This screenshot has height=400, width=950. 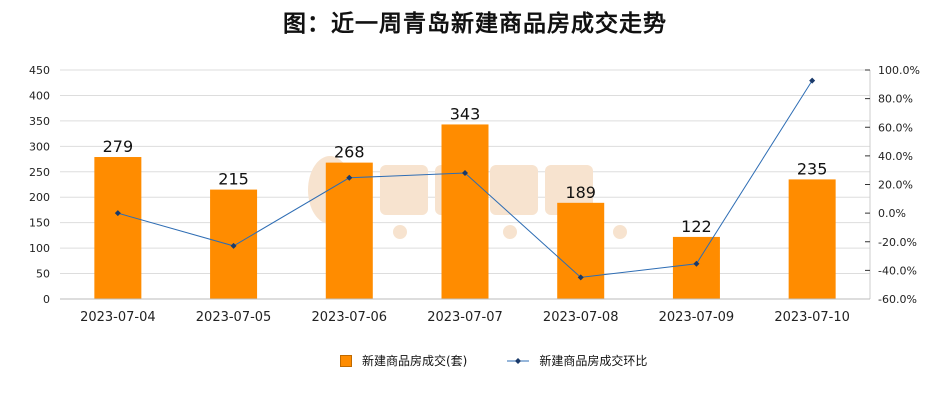 What do you see at coordinates (812, 317) in the screenshot?
I see `x-tick: 2023-07-10` at bounding box center [812, 317].